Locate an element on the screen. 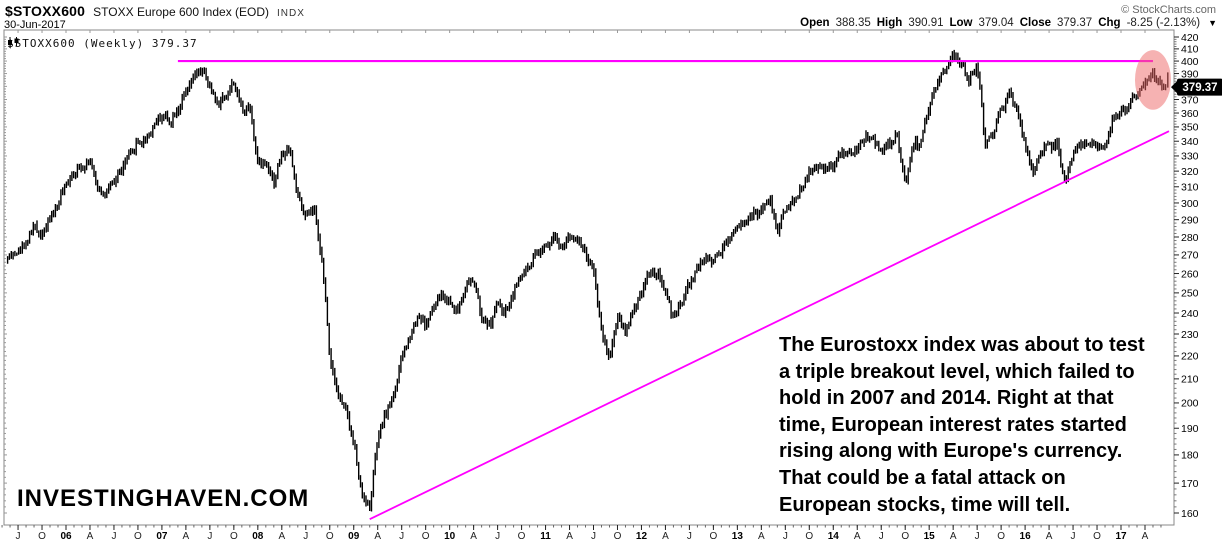 The width and height of the screenshot is (1222, 549). svg-text: 230 is located at coordinates (1190, 335).